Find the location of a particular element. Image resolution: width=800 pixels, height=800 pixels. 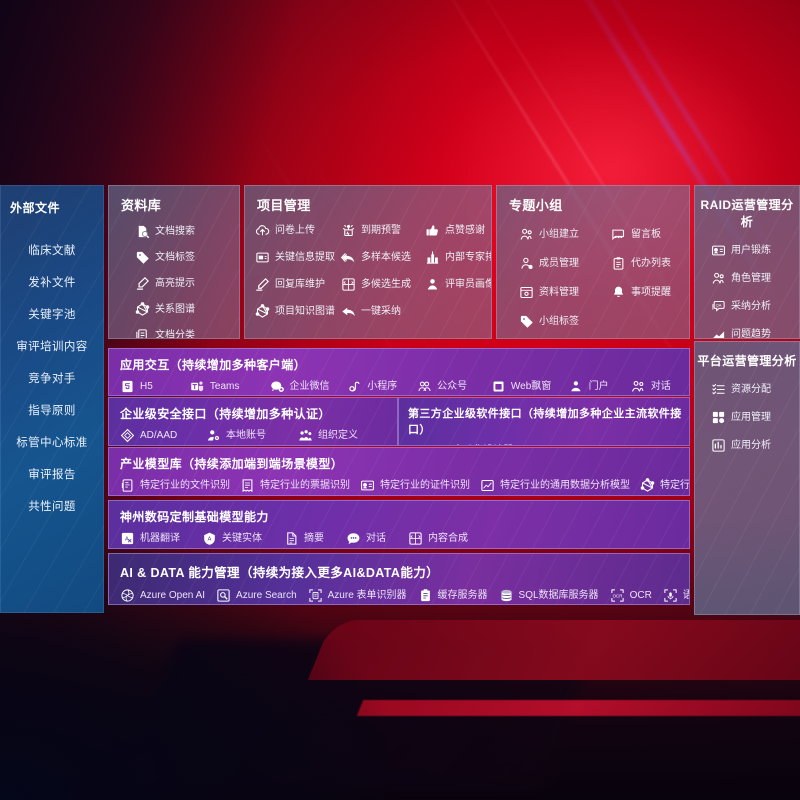

project-item-reply-library-maintain: 回复库维护 is located at coordinates (298, 284).